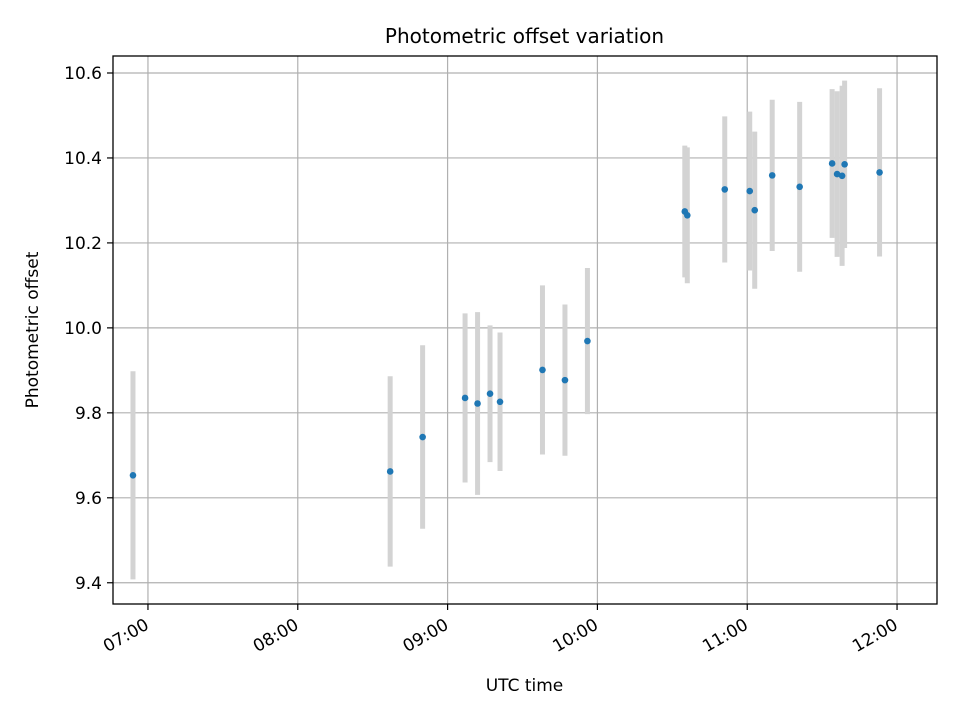 The image size is (960, 720). I want to click on x-tick-label: 08:00, so click(276, 636).